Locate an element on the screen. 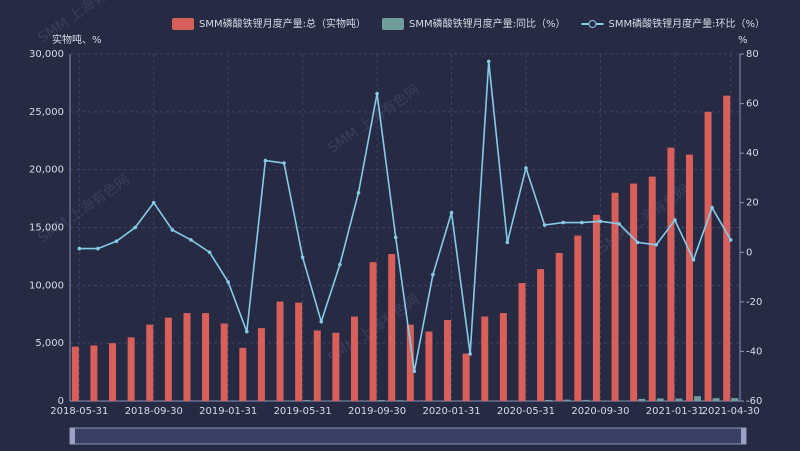 The image size is (800, 451). y2-tick-label: -20 is located at coordinates (754, 302).